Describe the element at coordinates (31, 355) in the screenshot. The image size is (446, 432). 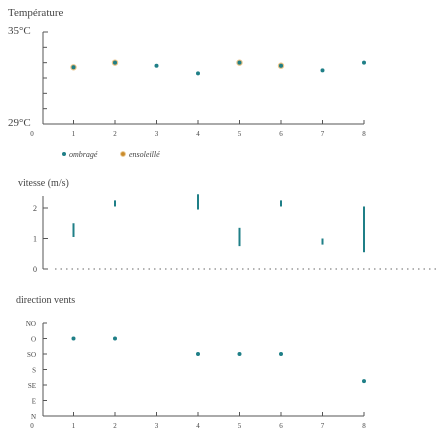
I see `y-tick-label: SO` at that location.